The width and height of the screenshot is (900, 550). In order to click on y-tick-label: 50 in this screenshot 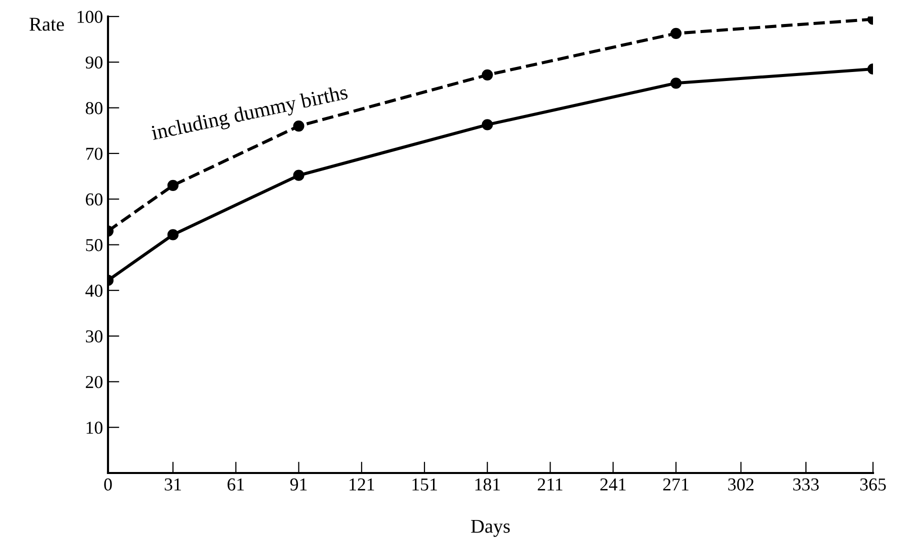, I will do `click(94, 245)`.